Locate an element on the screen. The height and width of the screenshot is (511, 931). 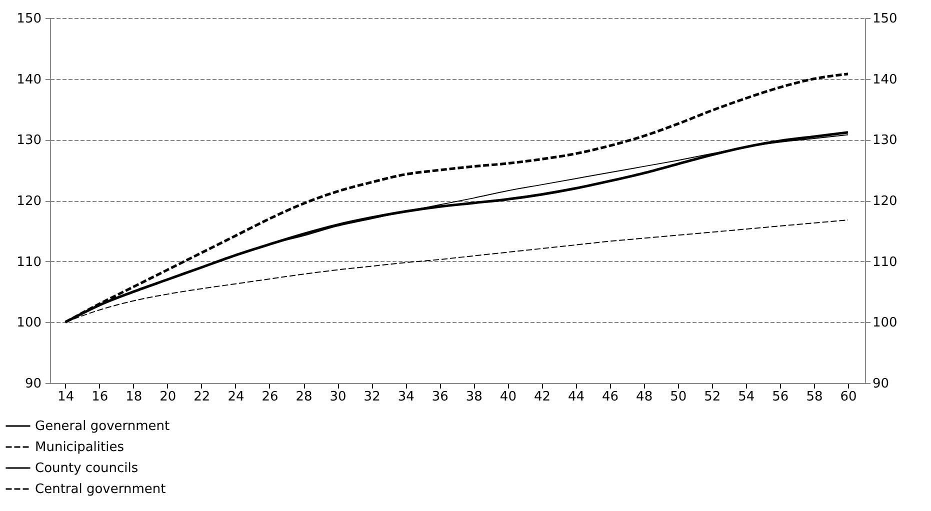
x-tick-label: 36 is located at coordinates (440, 397).